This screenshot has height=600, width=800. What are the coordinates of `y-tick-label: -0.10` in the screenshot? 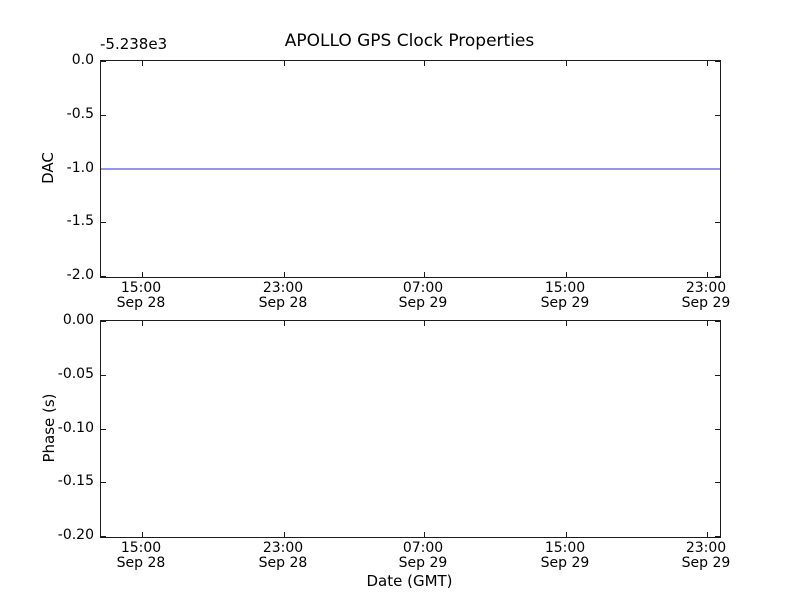 It's located at (75, 428).